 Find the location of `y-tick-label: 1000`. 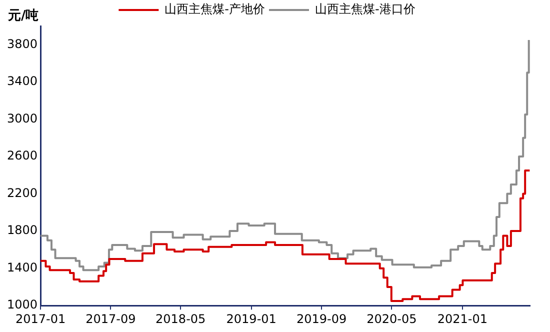

y-tick-label: 1000 is located at coordinates (22, 305).